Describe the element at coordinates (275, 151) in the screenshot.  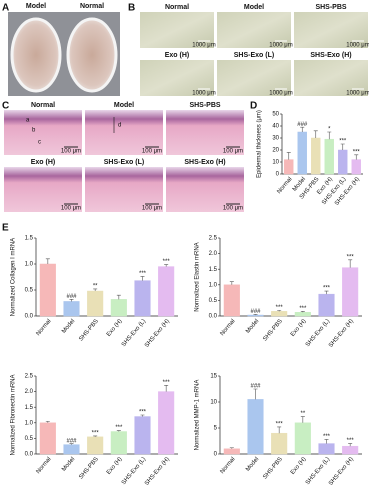
I see `y-tick-label: 20` at that location.